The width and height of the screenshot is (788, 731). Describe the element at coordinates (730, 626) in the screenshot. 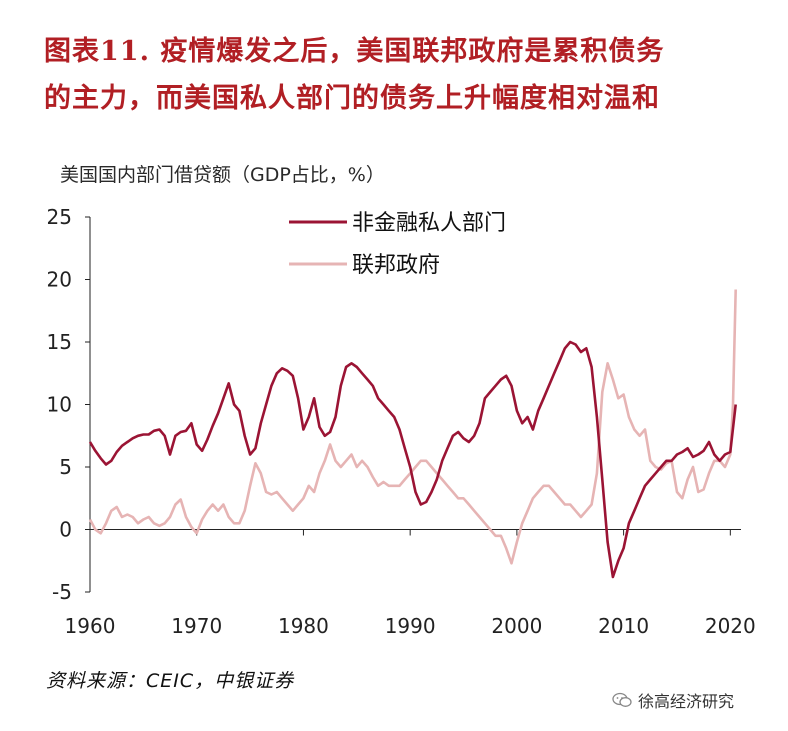

I see `x-tick-label: 2020` at that location.